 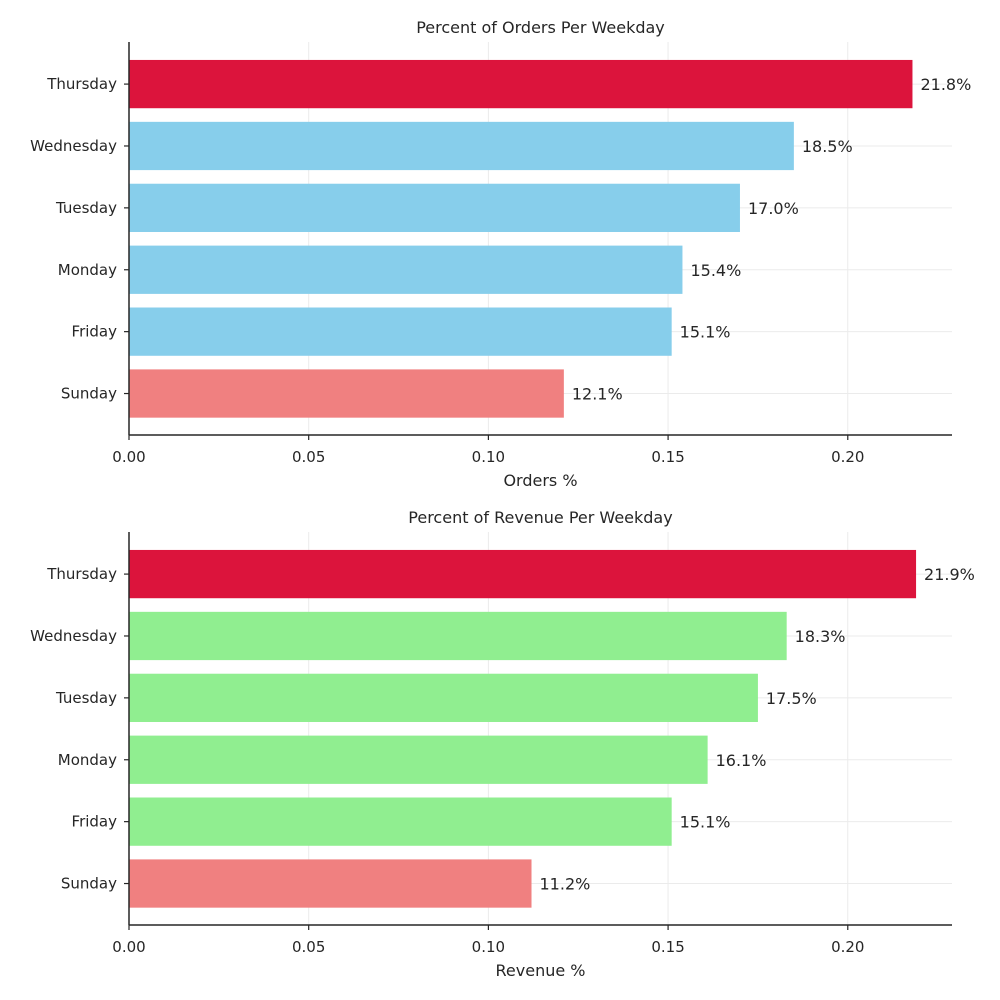 I want to click on data-label-monday: 16.1%, so click(x=741, y=760).